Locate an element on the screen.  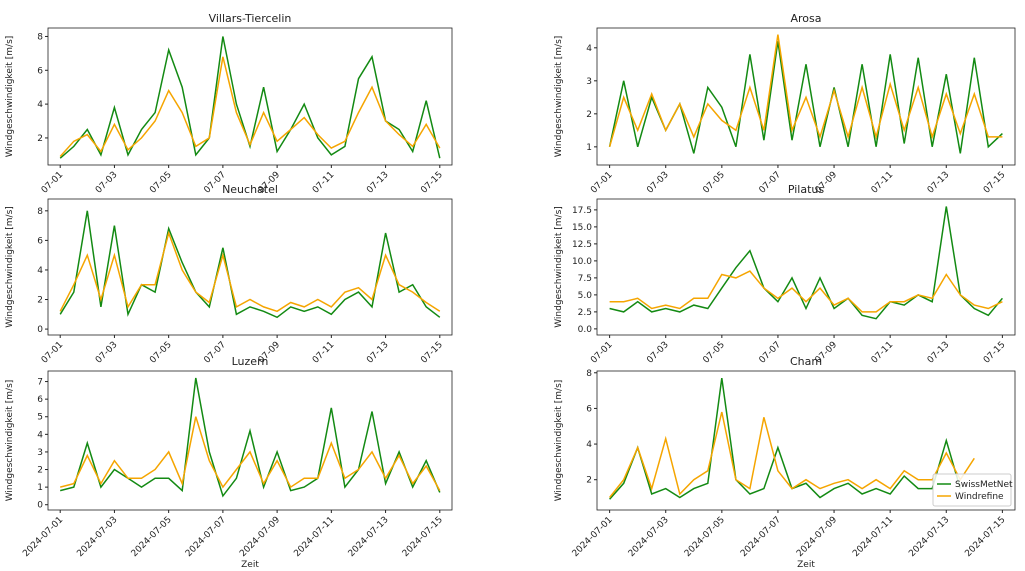
chart-title: Luzern is located at coordinates (250, 361).